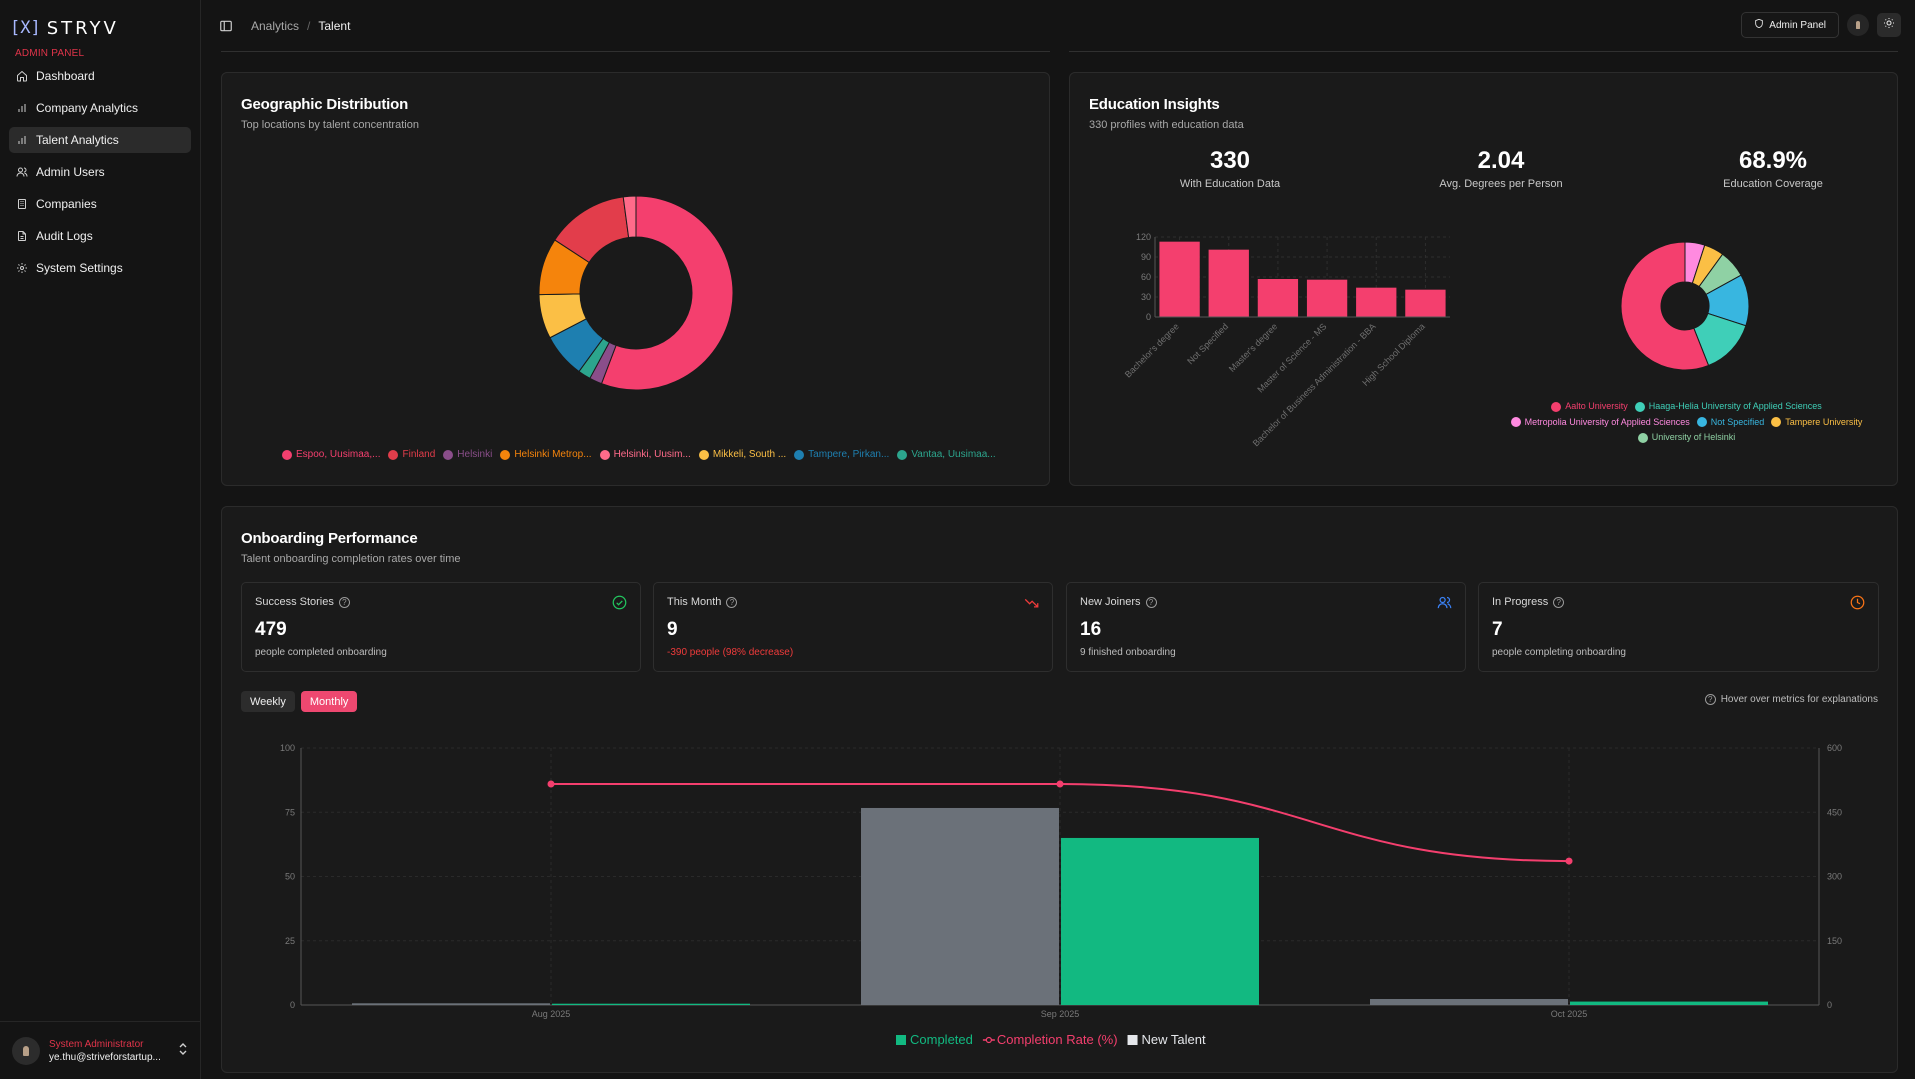  I want to click on legend-item: Completed, so click(934, 1039).